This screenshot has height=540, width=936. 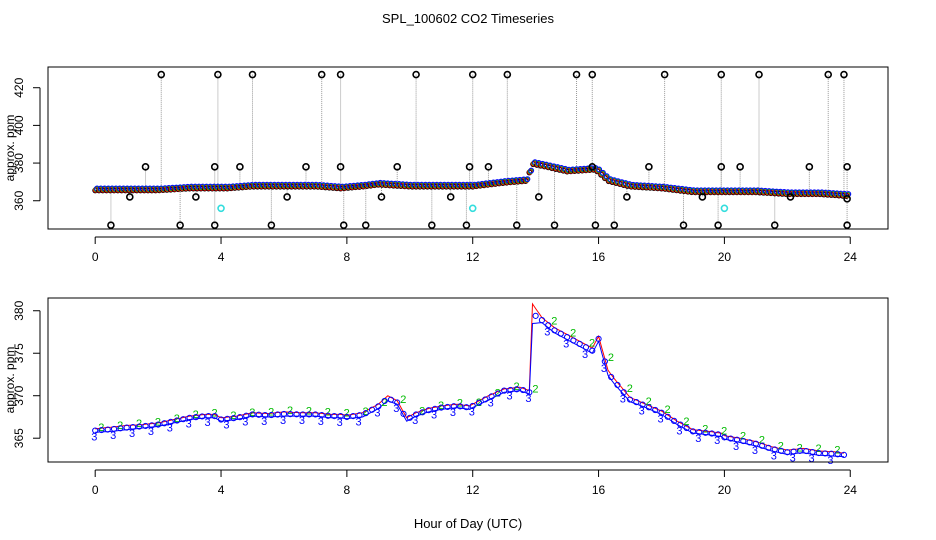 What do you see at coordinates (851, 257) in the screenshot?
I see `top-x-tick-label: 24` at bounding box center [851, 257].